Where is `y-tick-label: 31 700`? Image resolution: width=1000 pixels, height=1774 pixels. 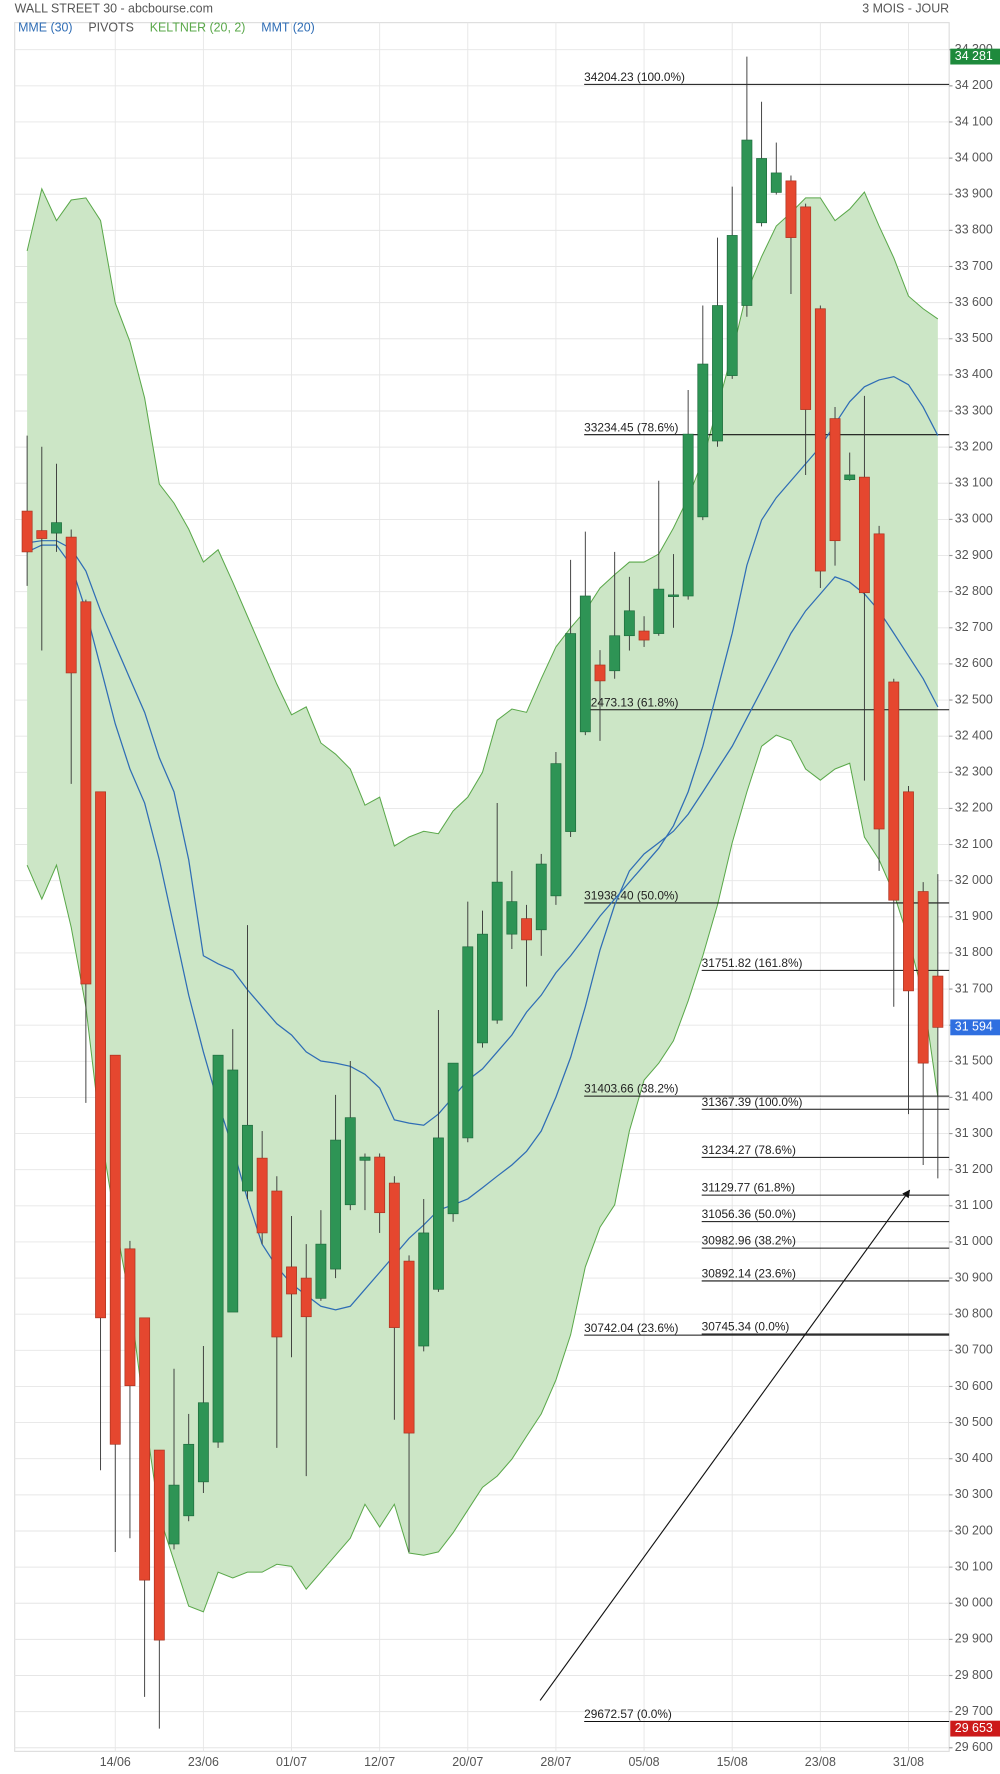
y-tick-label: 31 700 is located at coordinates (974, 988).